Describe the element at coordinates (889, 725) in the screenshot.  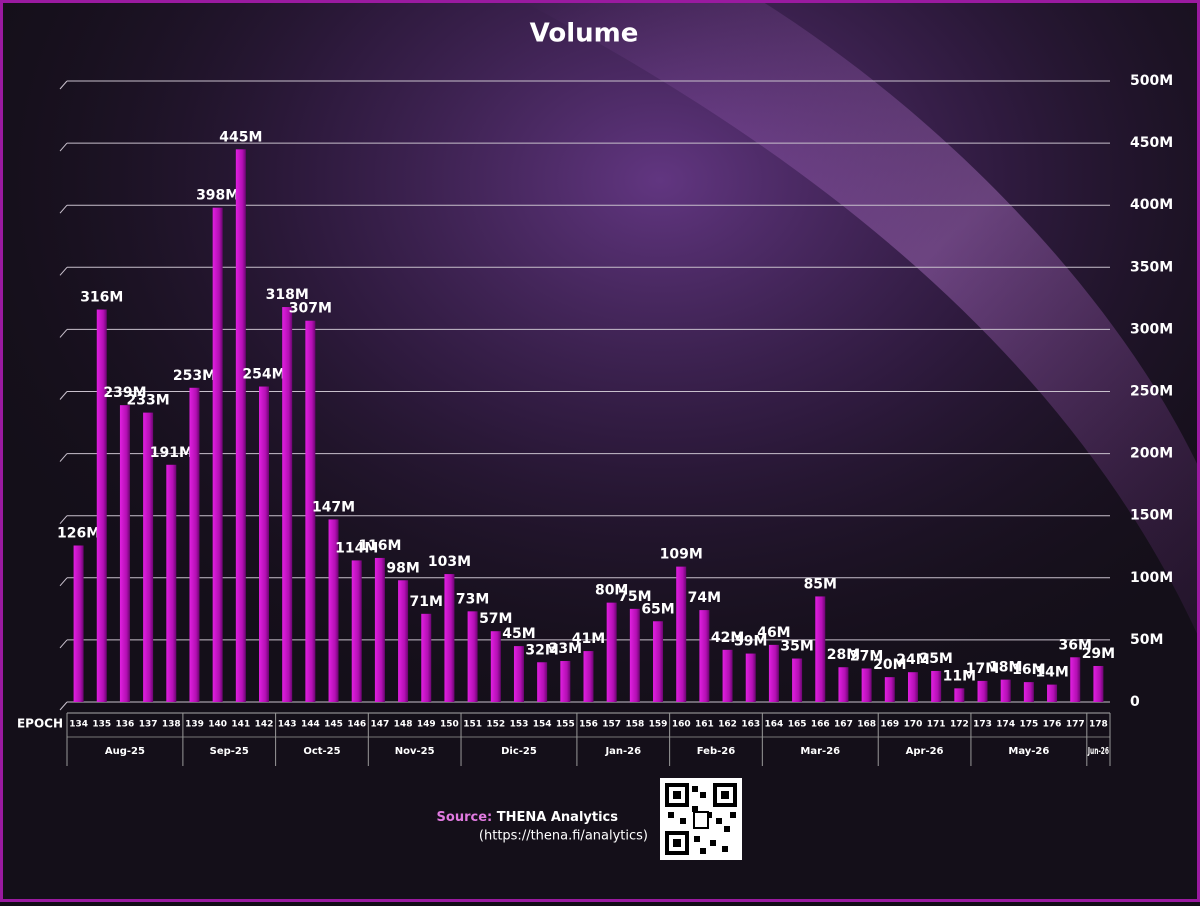
I see `x-tick-label: 169` at that location.